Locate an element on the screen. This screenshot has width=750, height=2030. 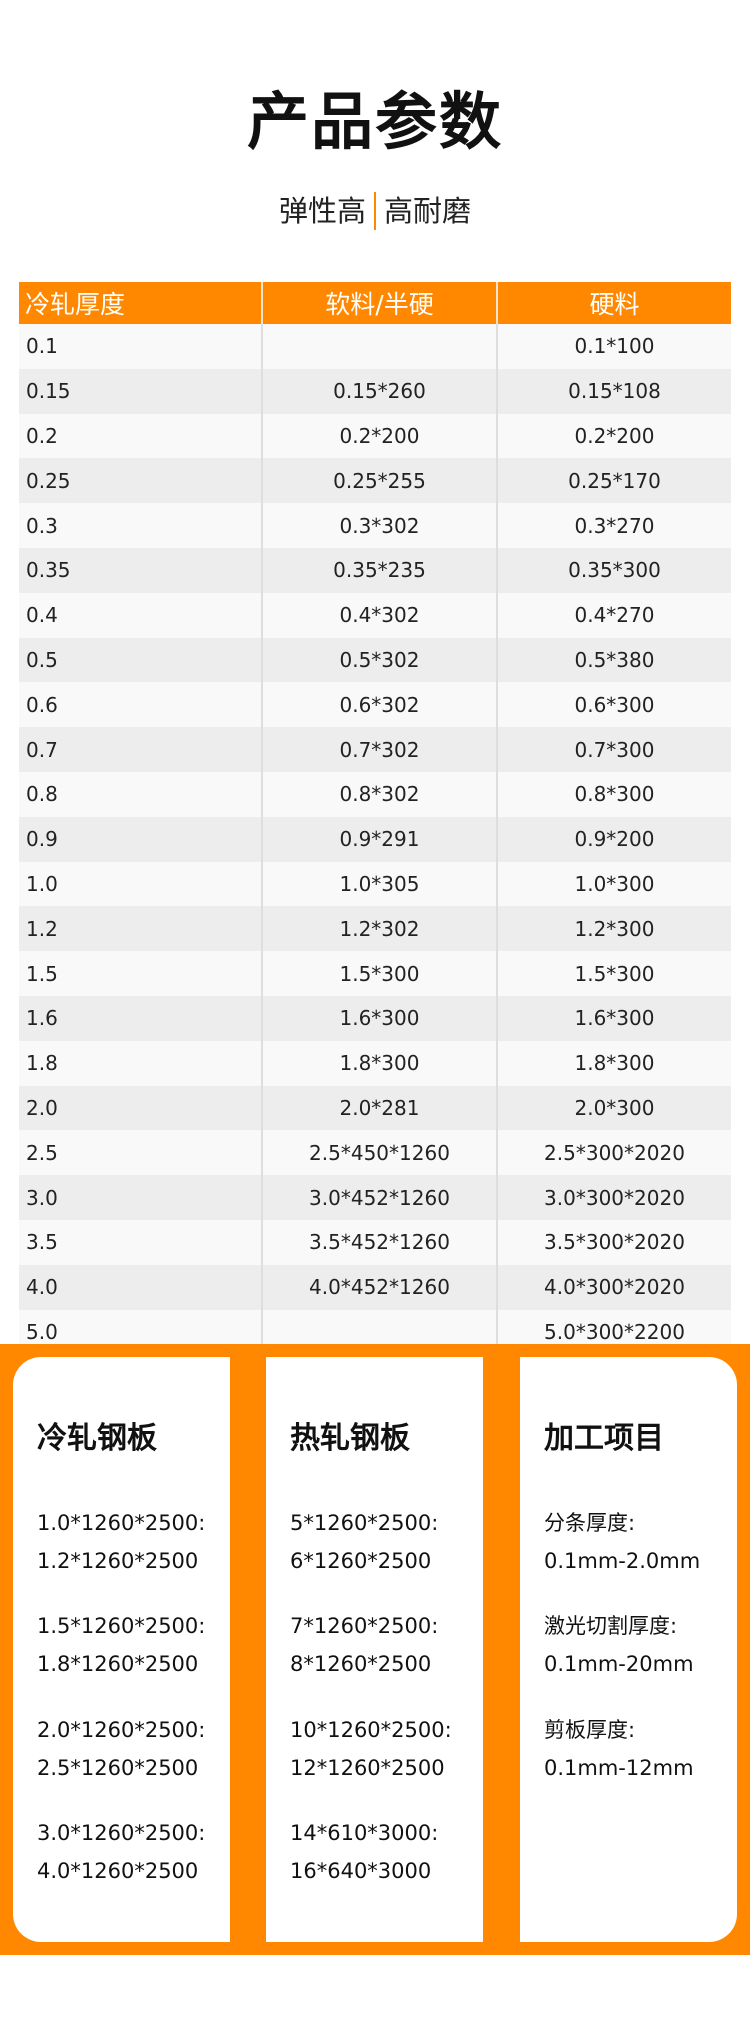
table-cell: 0.1 is located at coordinates (140, 346).